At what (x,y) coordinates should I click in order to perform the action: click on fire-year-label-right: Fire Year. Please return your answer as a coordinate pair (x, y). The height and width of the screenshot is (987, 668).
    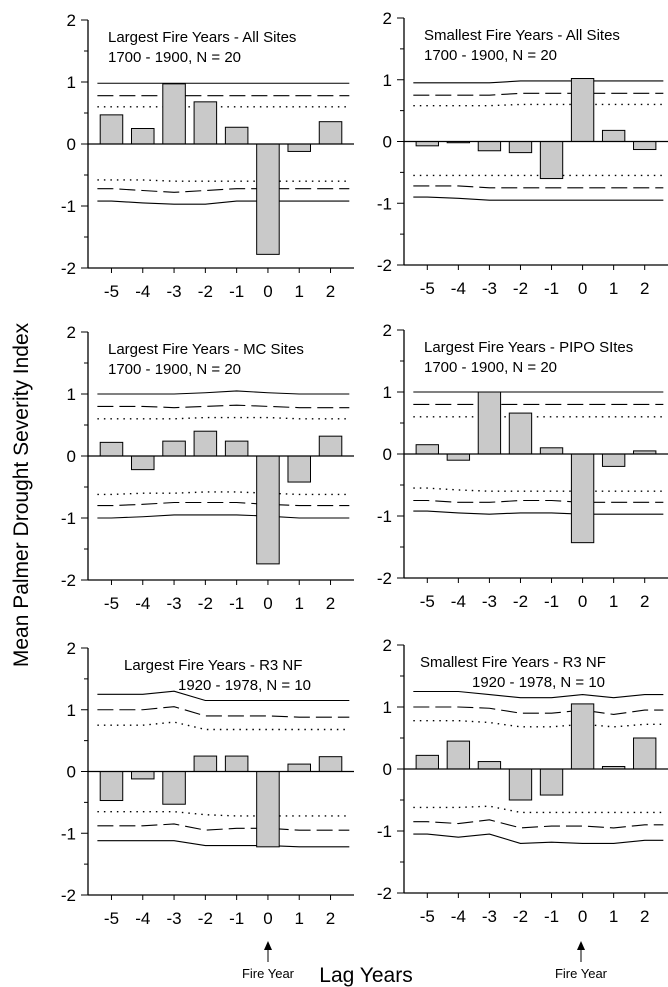
    Looking at the image, I should click on (581, 973).